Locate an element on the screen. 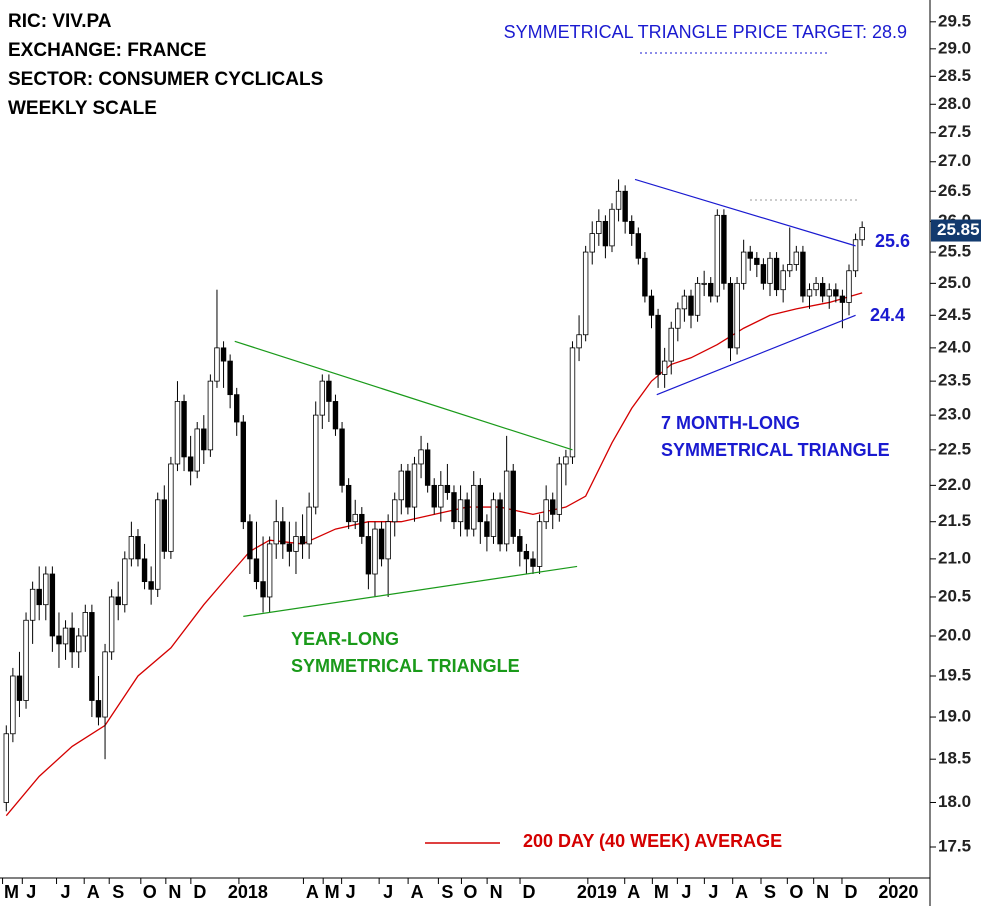  annotation: SYMMETRICAL TRIANGLE is located at coordinates (405, 666).